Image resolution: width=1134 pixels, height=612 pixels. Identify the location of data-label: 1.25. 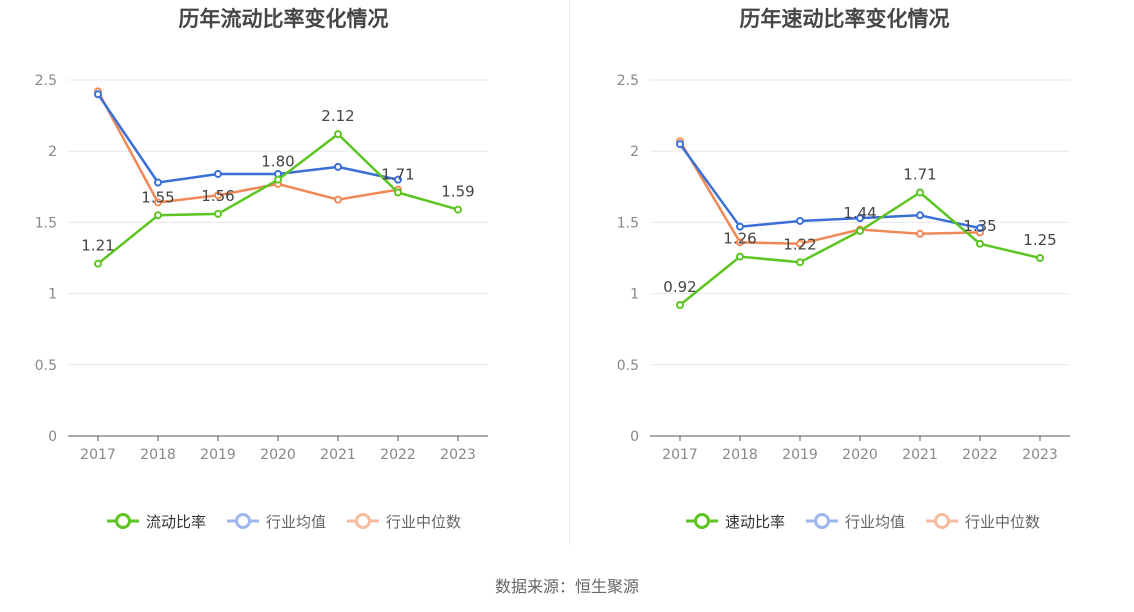
(1039, 240).